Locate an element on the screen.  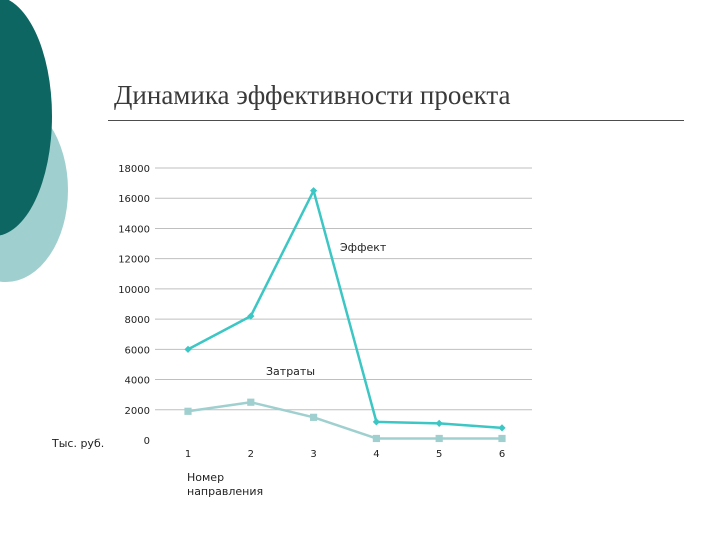
x-tick-label: 5 is located at coordinates (439, 454).